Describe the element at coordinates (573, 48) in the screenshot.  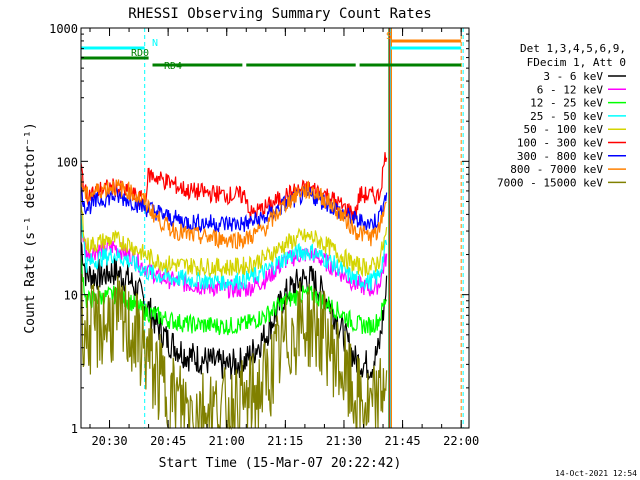
I see `legend-header: Det 1,3,4,5,6,9,` at that location.